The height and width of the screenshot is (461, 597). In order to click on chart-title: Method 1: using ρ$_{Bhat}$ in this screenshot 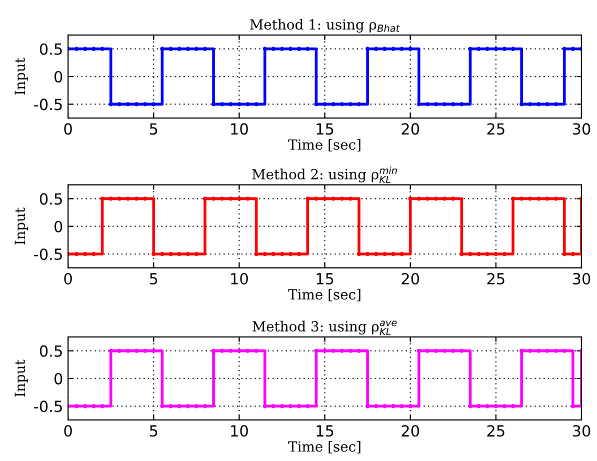, I will do `click(325, 25)`.